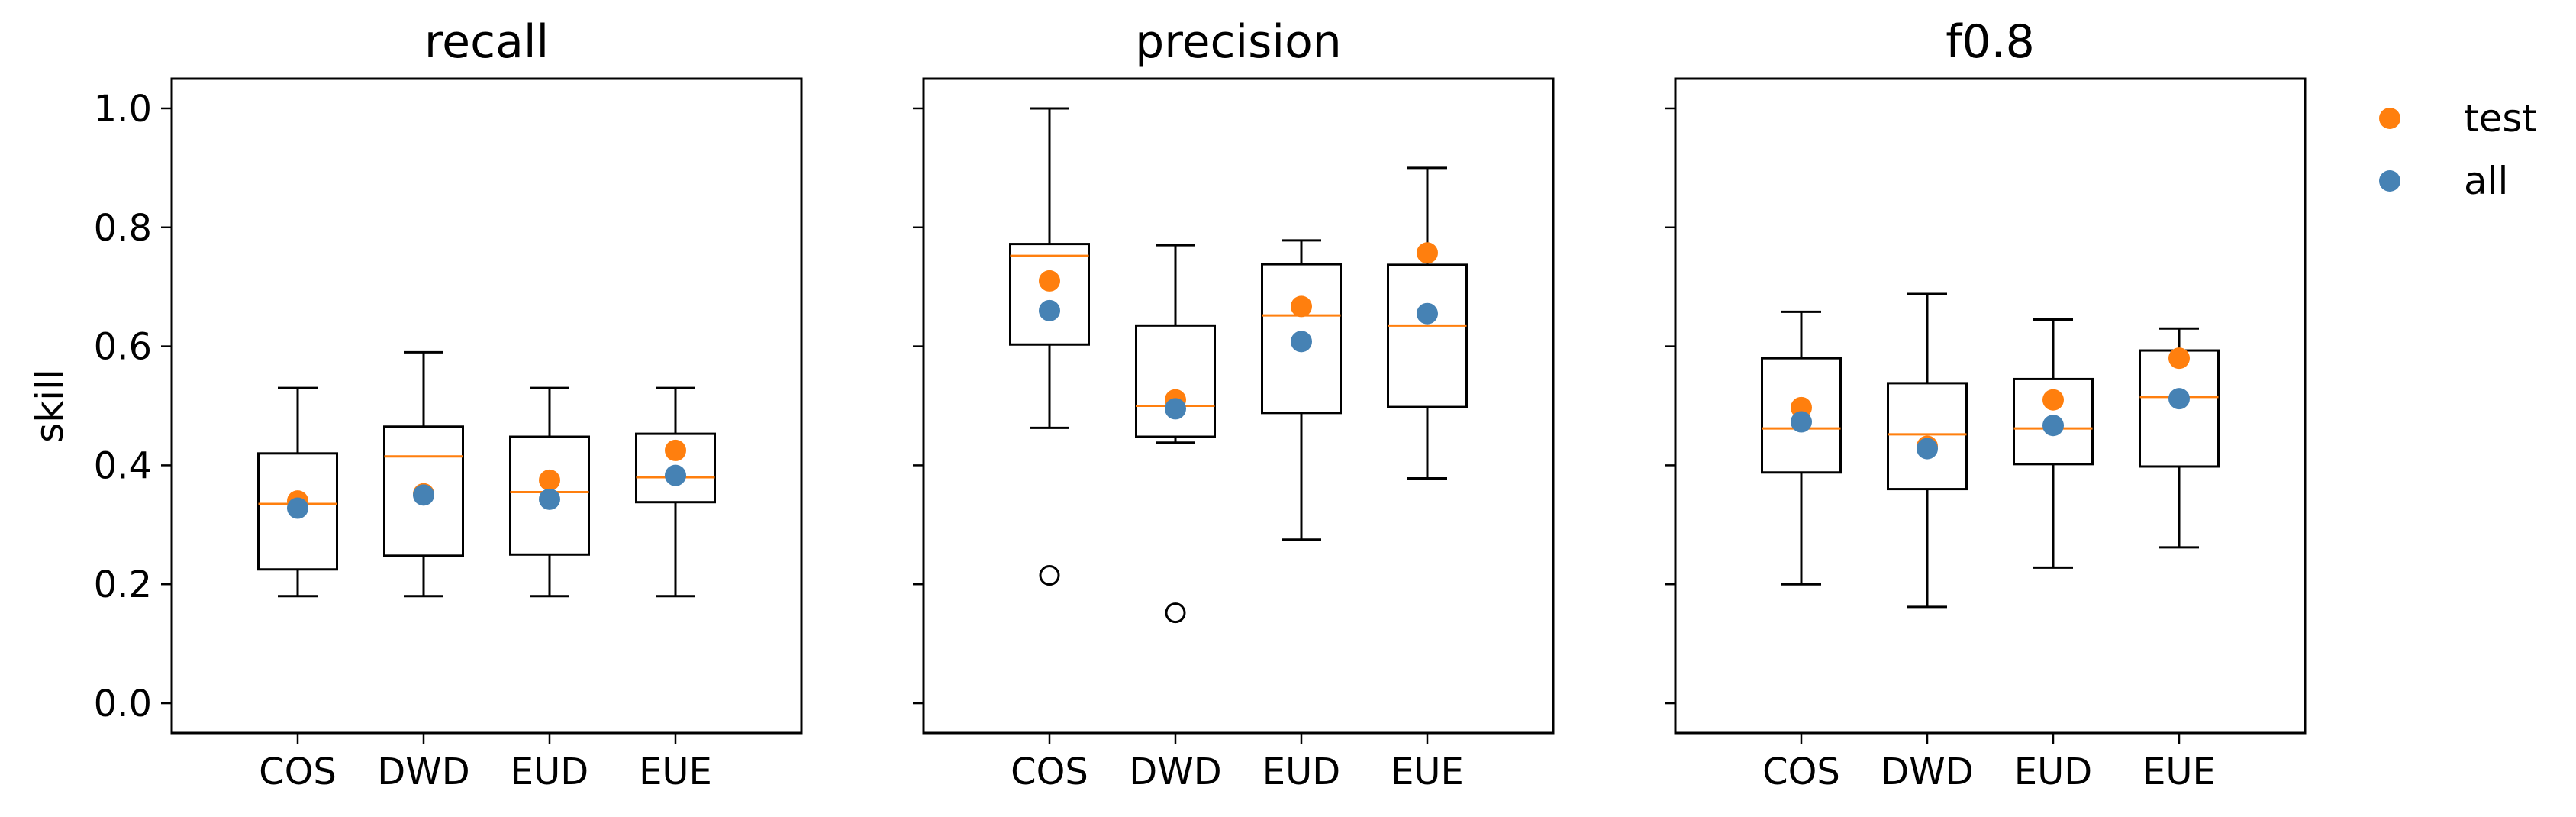 Image resolution: width=2576 pixels, height=817 pixels. What do you see at coordinates (123, 347) in the screenshot?
I see `y-tick-label: 0.6` at bounding box center [123, 347].